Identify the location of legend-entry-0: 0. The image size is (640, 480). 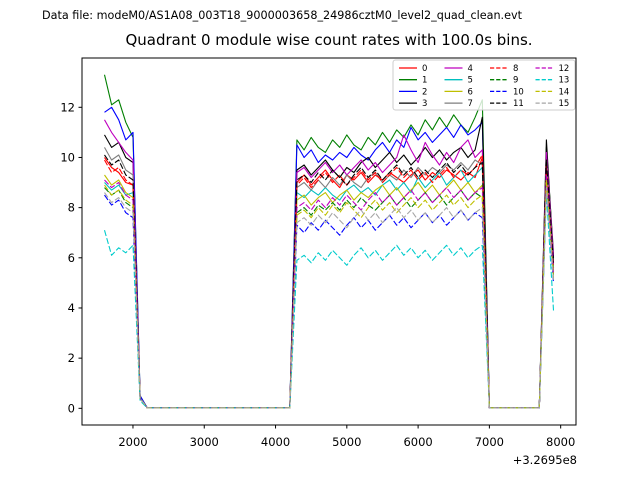
(413, 69).